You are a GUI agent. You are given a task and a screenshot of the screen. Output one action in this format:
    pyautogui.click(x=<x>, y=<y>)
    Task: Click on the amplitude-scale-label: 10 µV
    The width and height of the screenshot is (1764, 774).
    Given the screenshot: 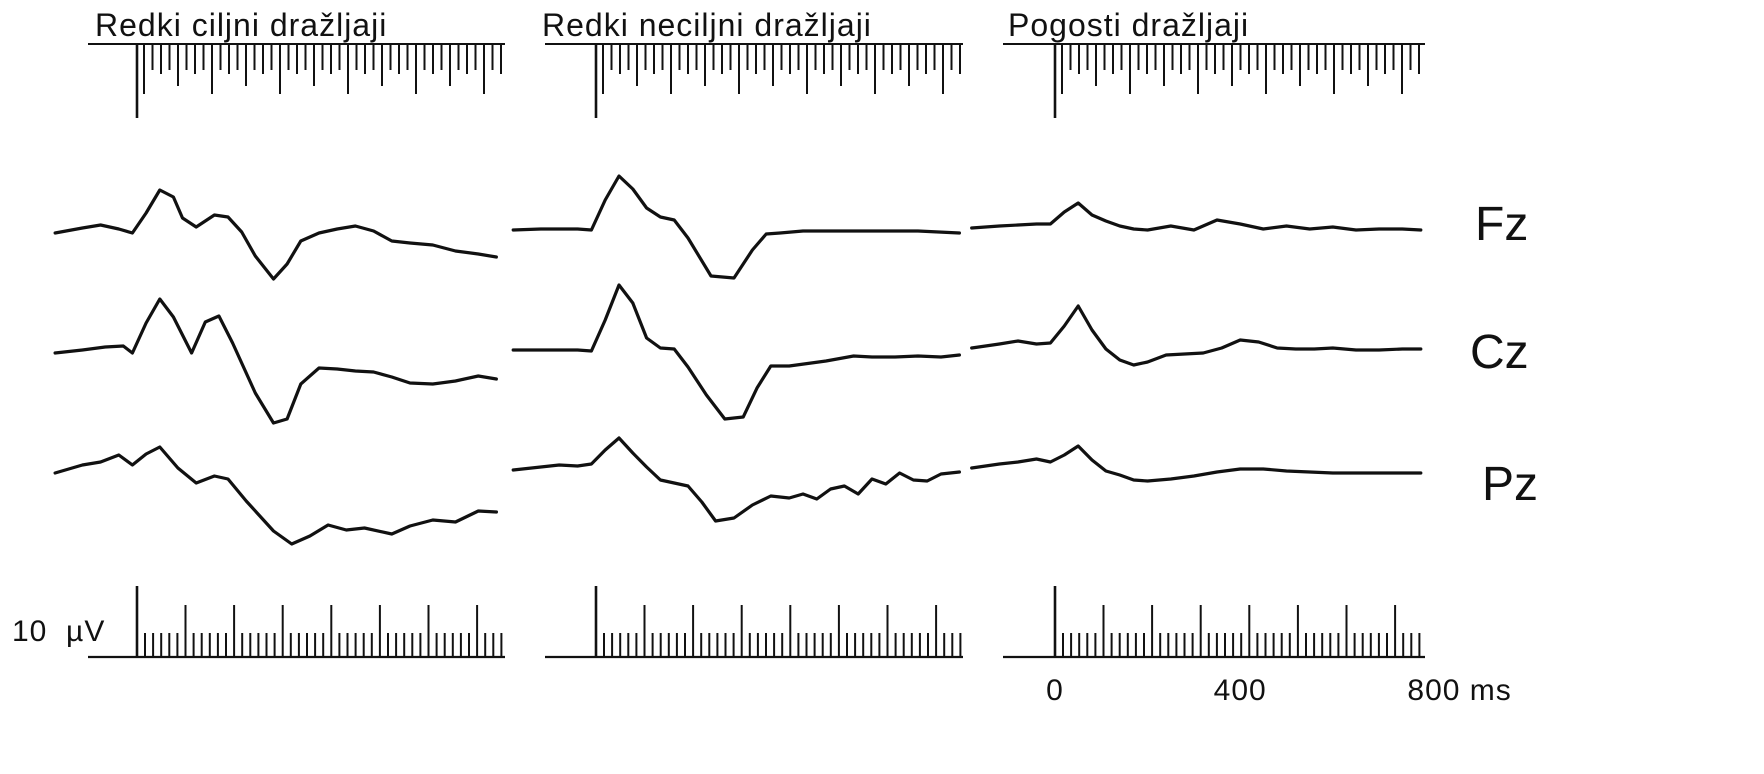 What is the action you would take?
    pyautogui.click(x=58, y=631)
    